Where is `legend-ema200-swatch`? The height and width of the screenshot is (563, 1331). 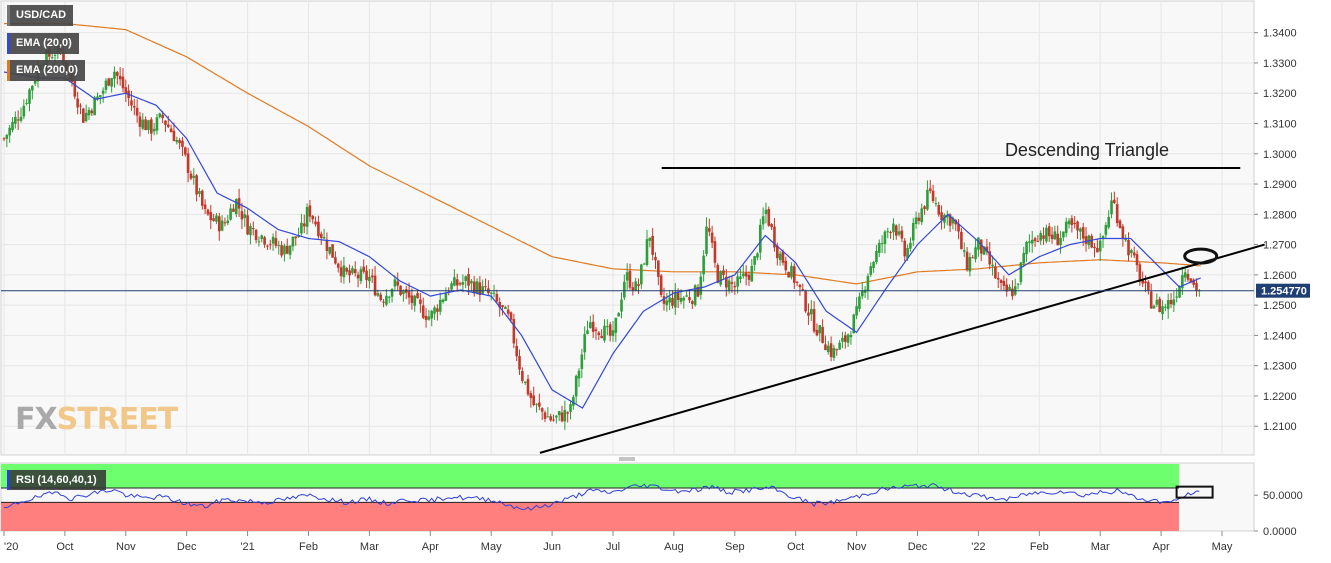
legend-ema200-swatch is located at coordinates (8, 70).